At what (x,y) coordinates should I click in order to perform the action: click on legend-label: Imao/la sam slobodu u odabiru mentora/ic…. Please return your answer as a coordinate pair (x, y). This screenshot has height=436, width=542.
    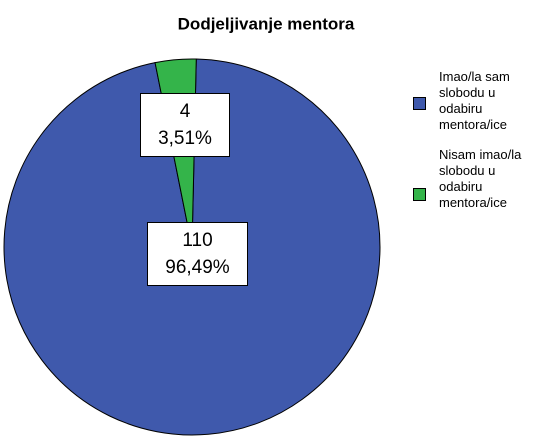
    Looking at the image, I should click on (474, 100).